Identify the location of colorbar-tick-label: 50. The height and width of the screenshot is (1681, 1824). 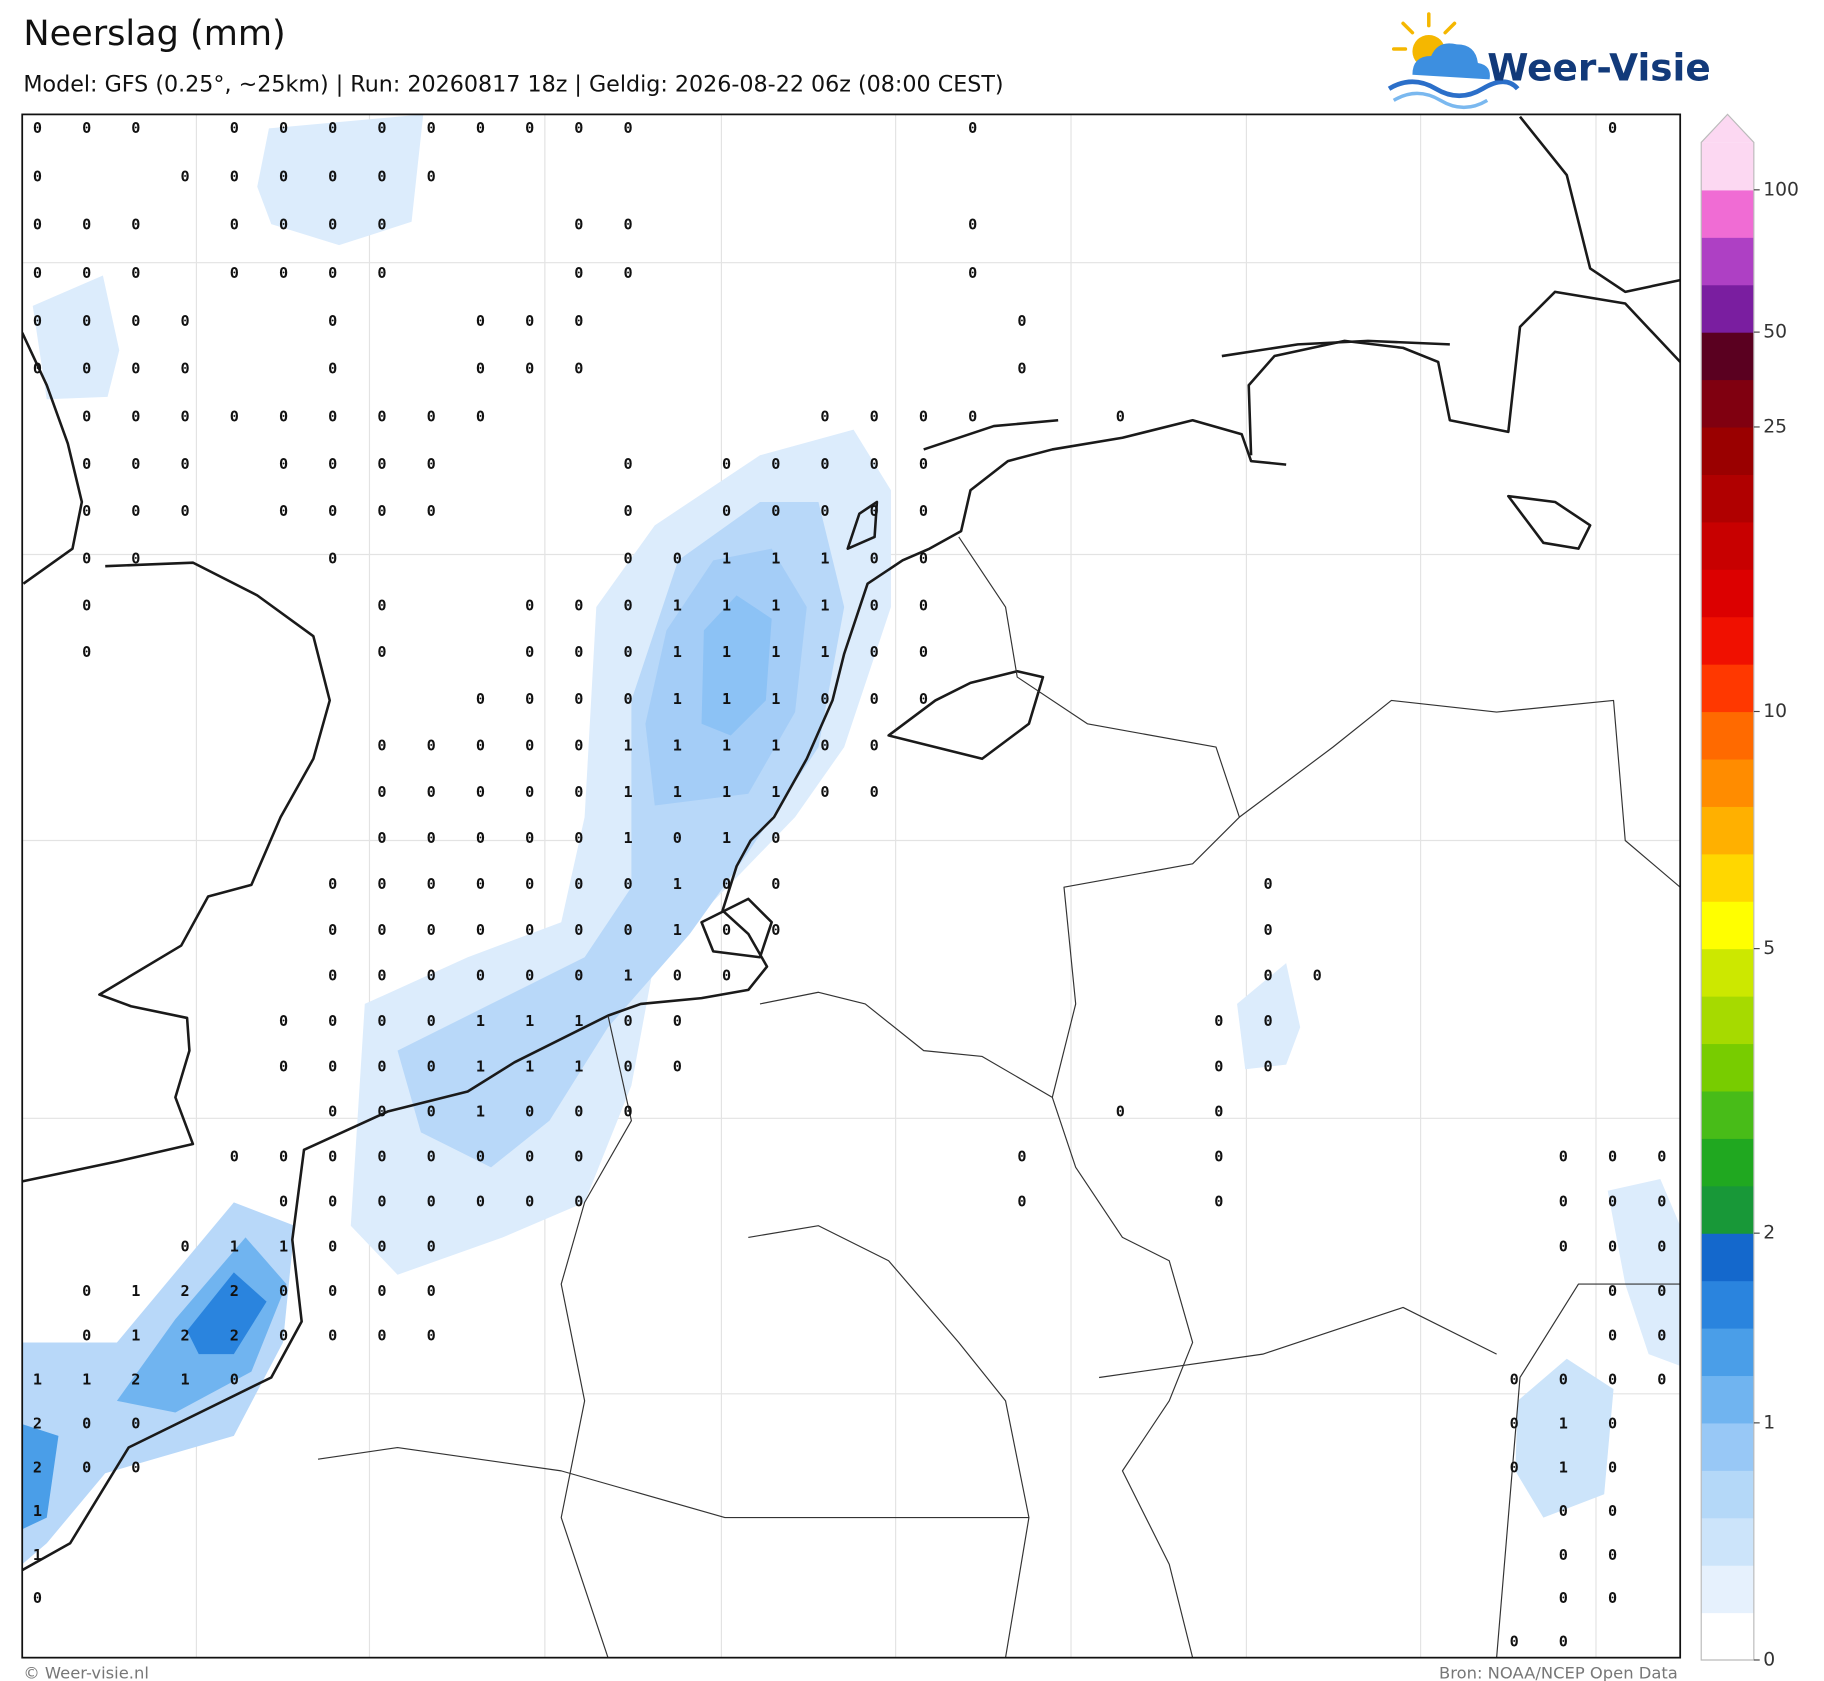
(1775, 332).